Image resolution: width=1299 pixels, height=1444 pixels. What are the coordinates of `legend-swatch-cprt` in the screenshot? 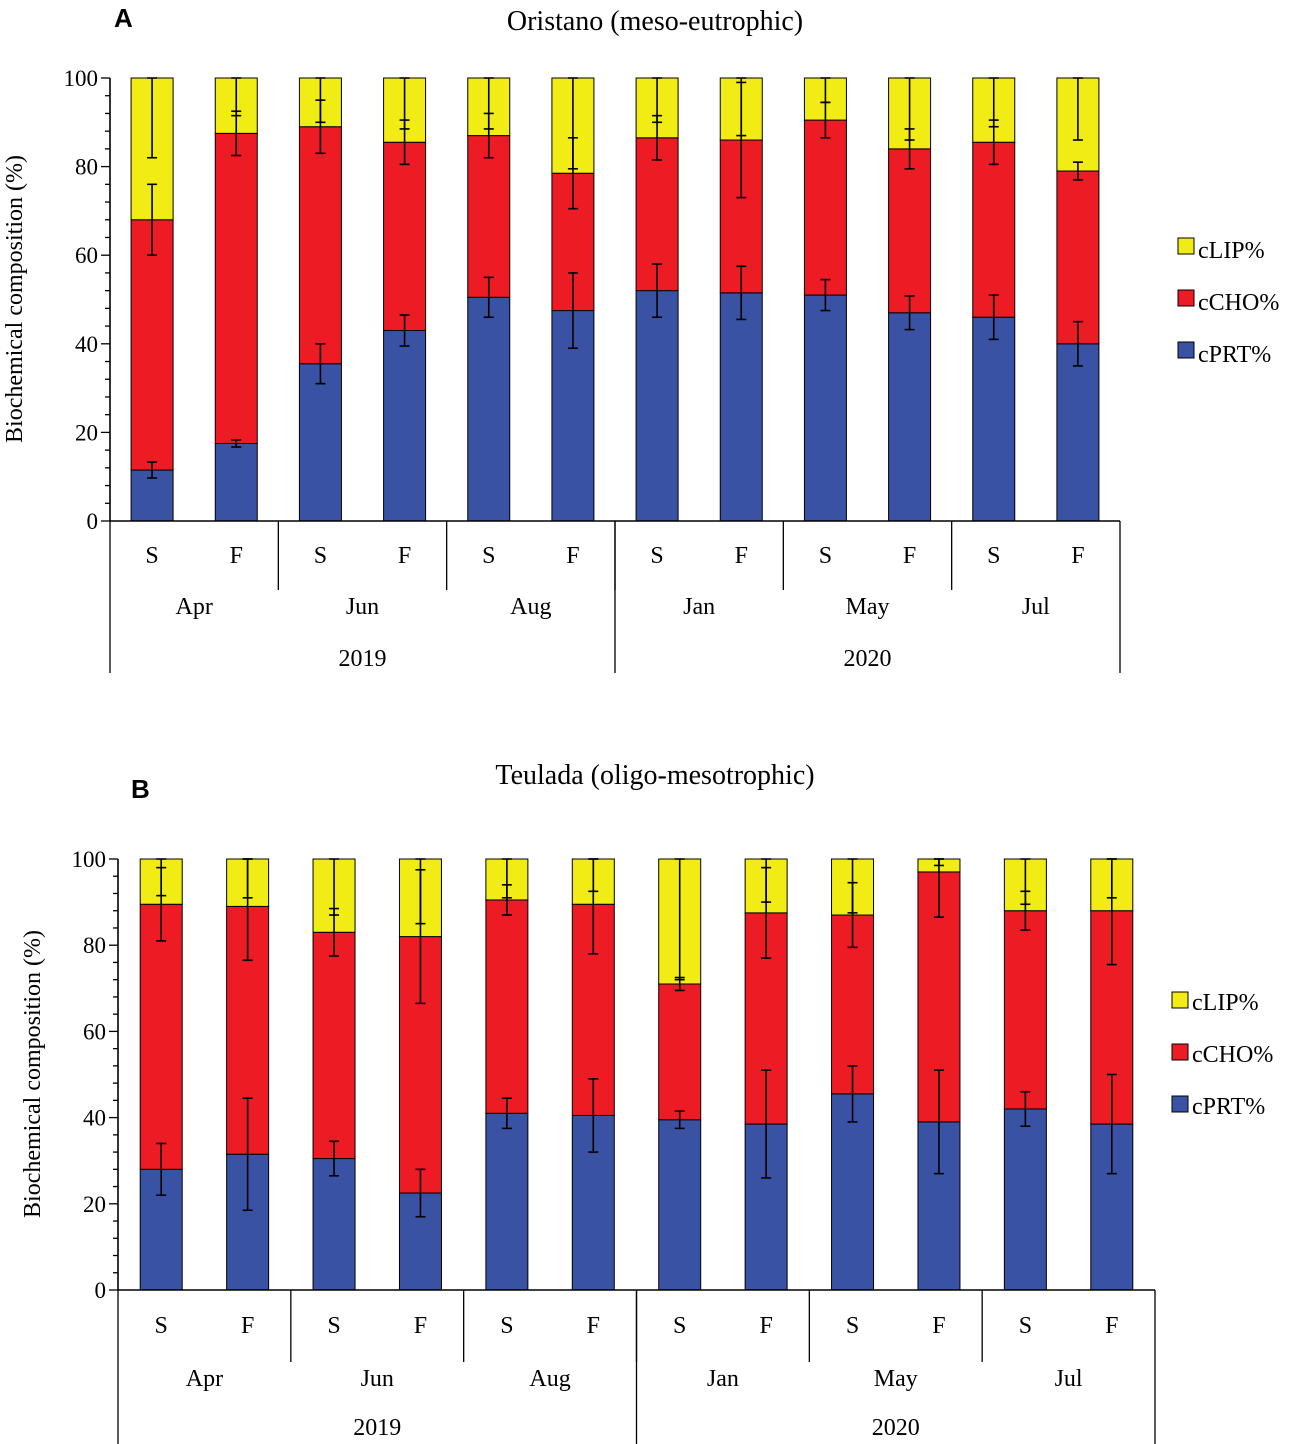 It's located at (1180, 1104).